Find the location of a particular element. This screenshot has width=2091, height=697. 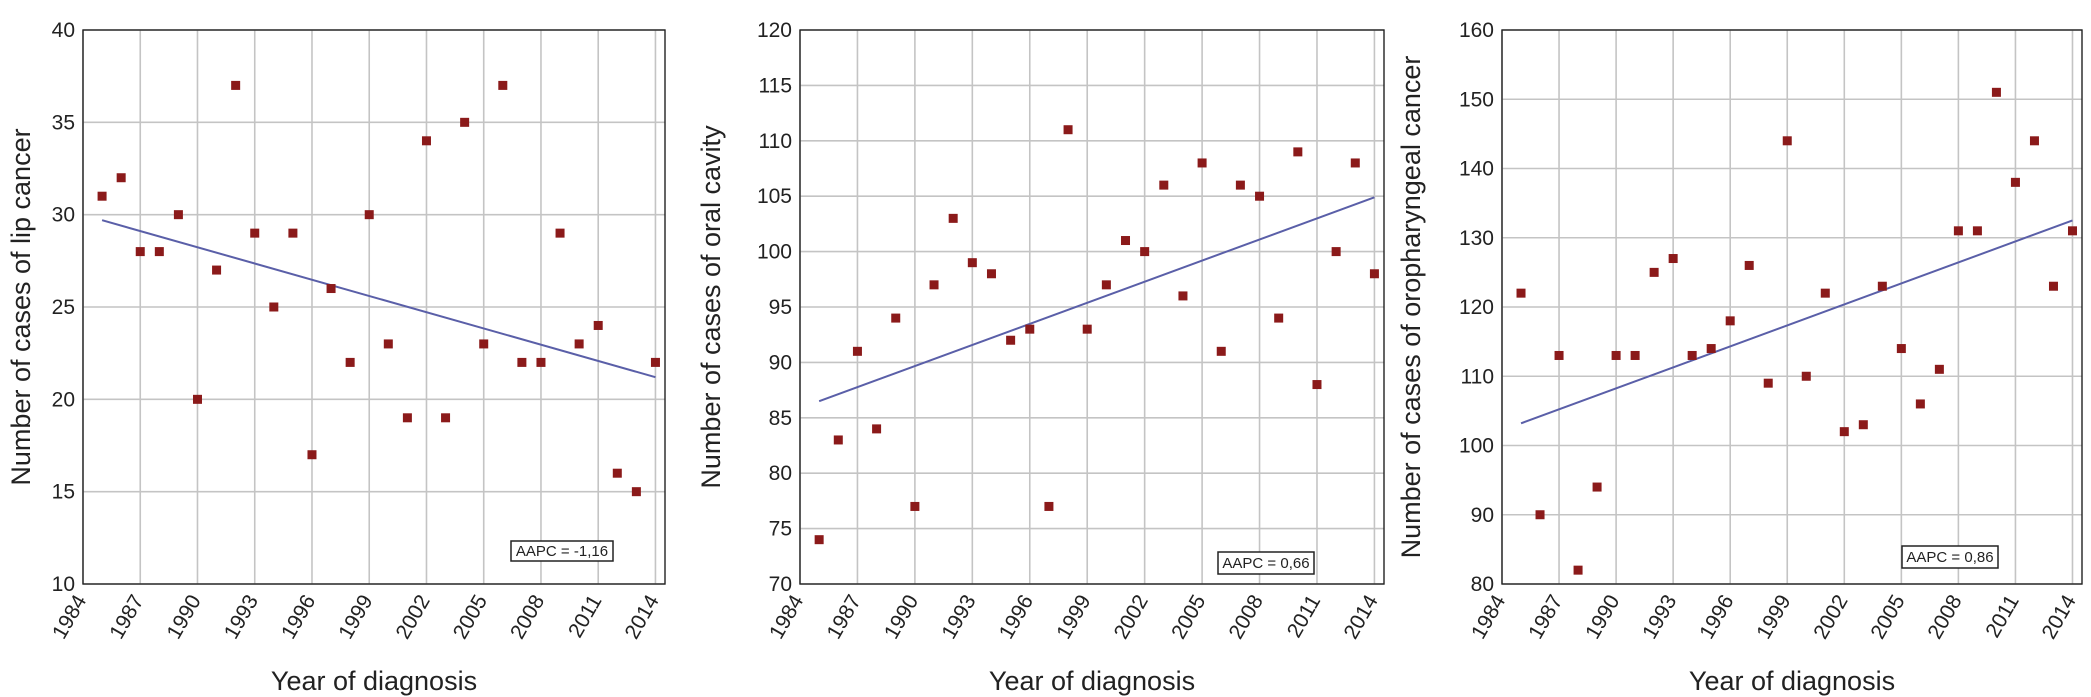

y-tick-label: 110 is located at coordinates (1477, 376).